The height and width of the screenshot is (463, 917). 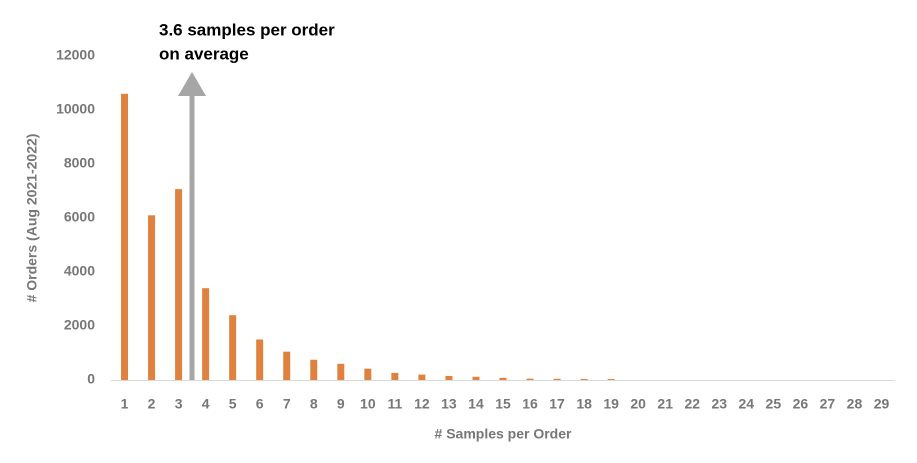 I want to click on x-tick-label: 12, so click(x=422, y=404).